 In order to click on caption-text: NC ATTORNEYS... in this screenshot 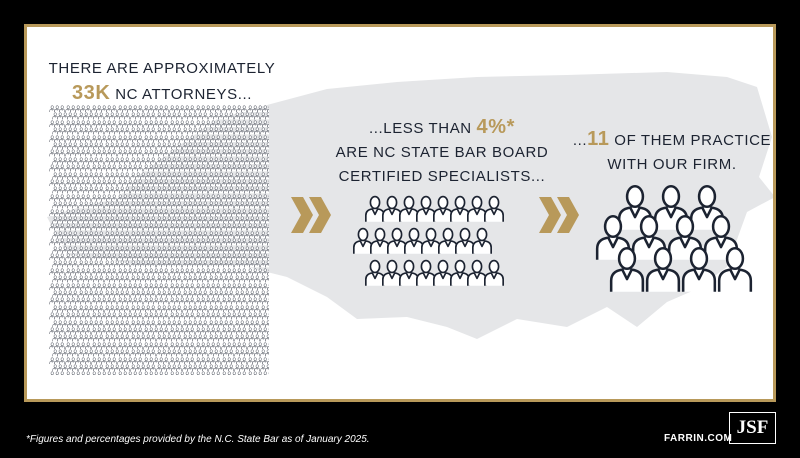, I will do `click(184, 94)`.